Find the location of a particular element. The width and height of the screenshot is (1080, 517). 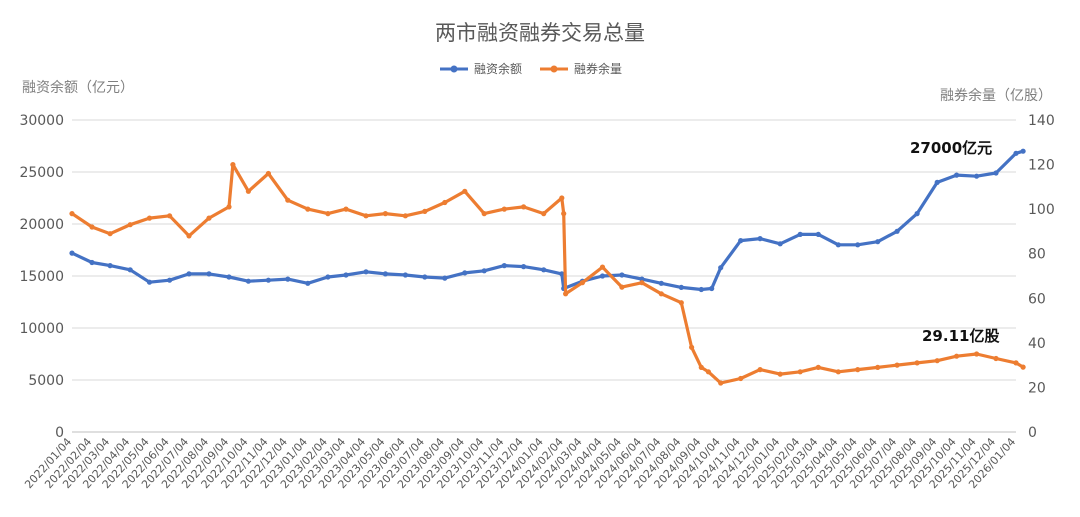

annotation-financing-latest: 27000亿元 is located at coordinates (951, 148).